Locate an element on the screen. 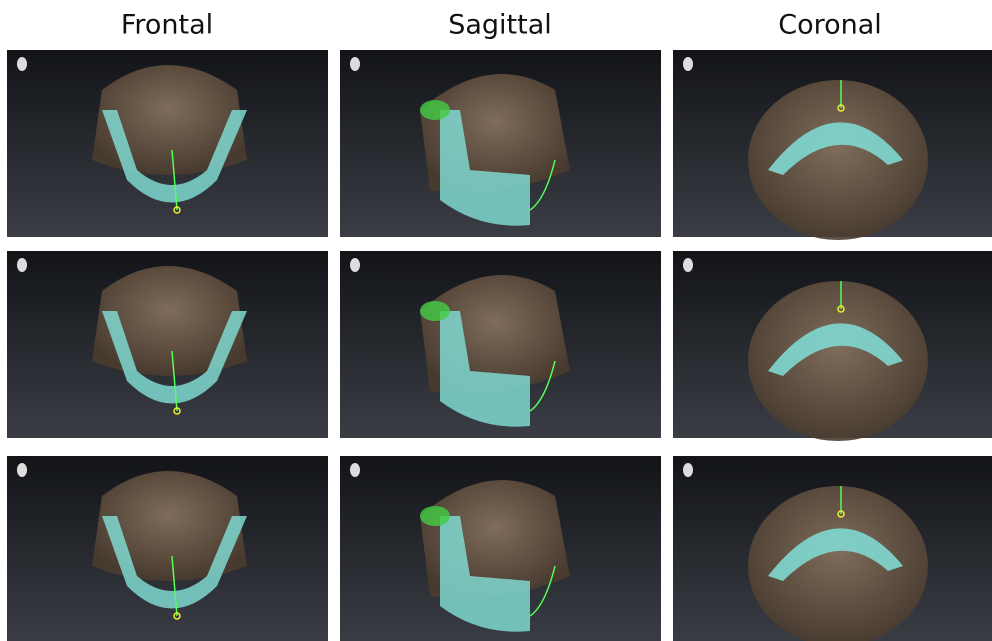  column-header: Frontal is located at coordinates (167, 25).